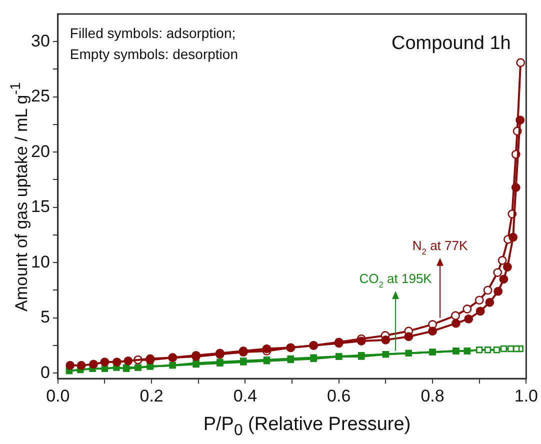 The height and width of the screenshot is (444, 541). Describe the element at coordinates (432, 396) in the screenshot. I see `x-tick-label: 0.8` at that location.